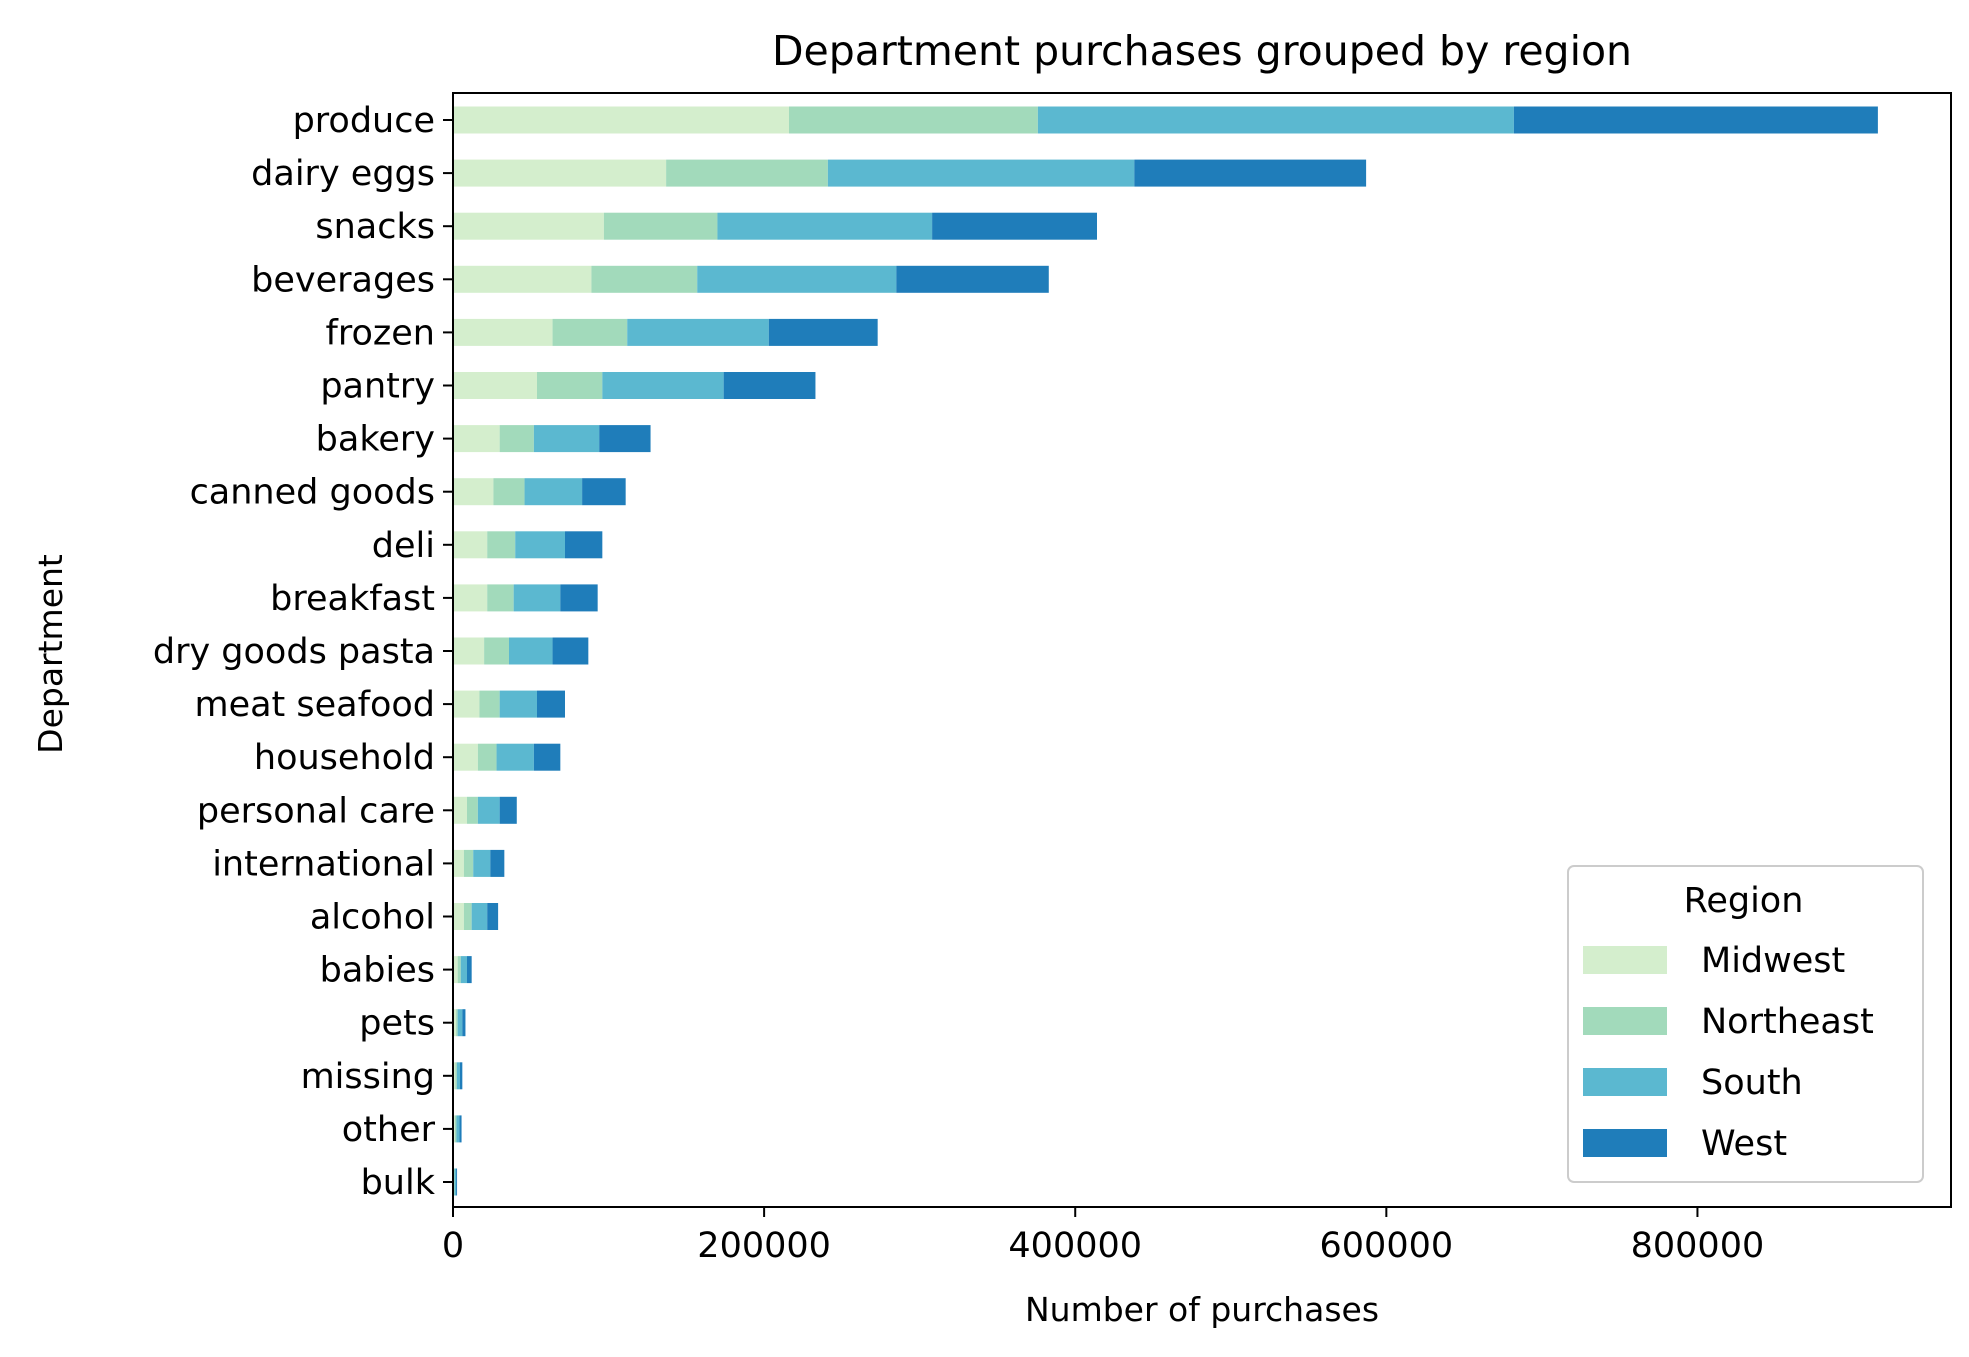 The height and width of the screenshot is (1357, 1969). Describe the element at coordinates (364, 121) in the screenshot. I see `y-tick-label: produce` at that location.